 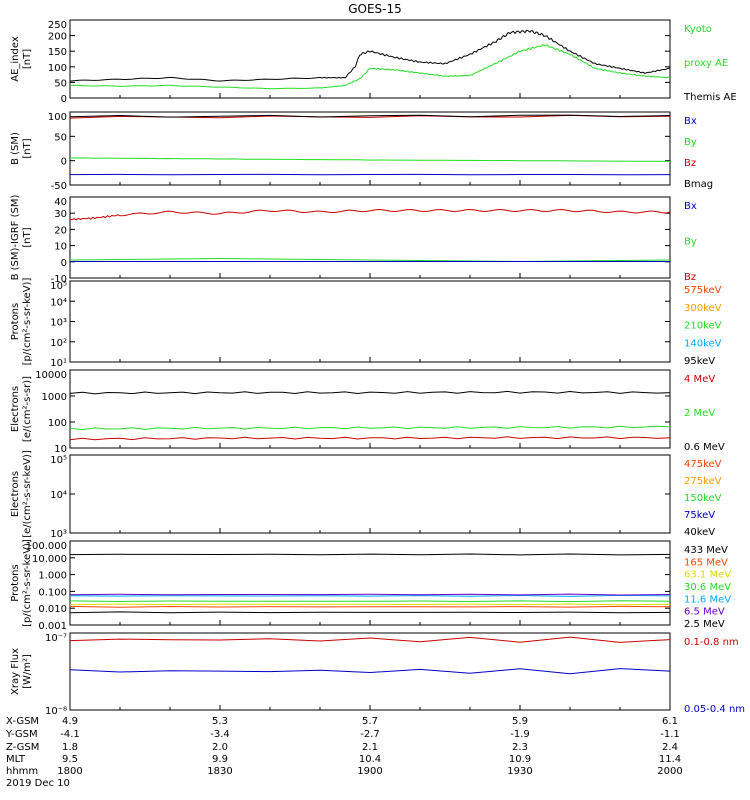 I want to click on x-axis-value: 11.4, so click(x=670, y=759).